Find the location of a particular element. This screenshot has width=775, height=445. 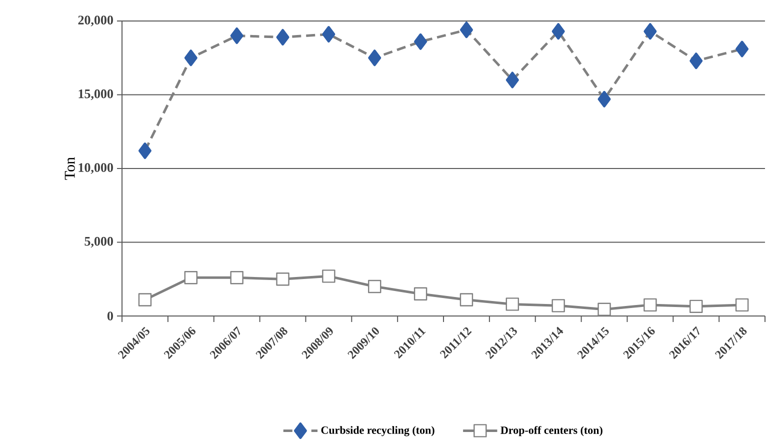

y-tick-label: 0 is located at coordinates (110, 316).